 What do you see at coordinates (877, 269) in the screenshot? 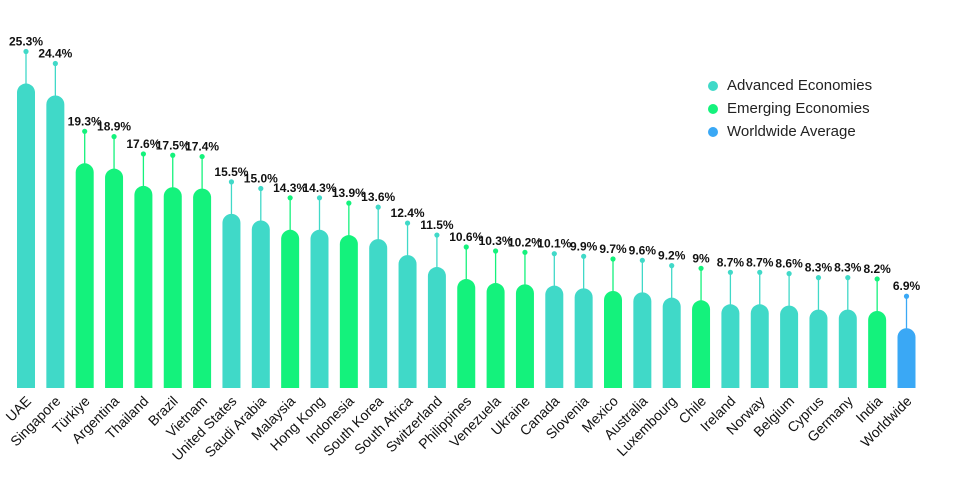
I see `data-label: 8.2%` at bounding box center [877, 269].